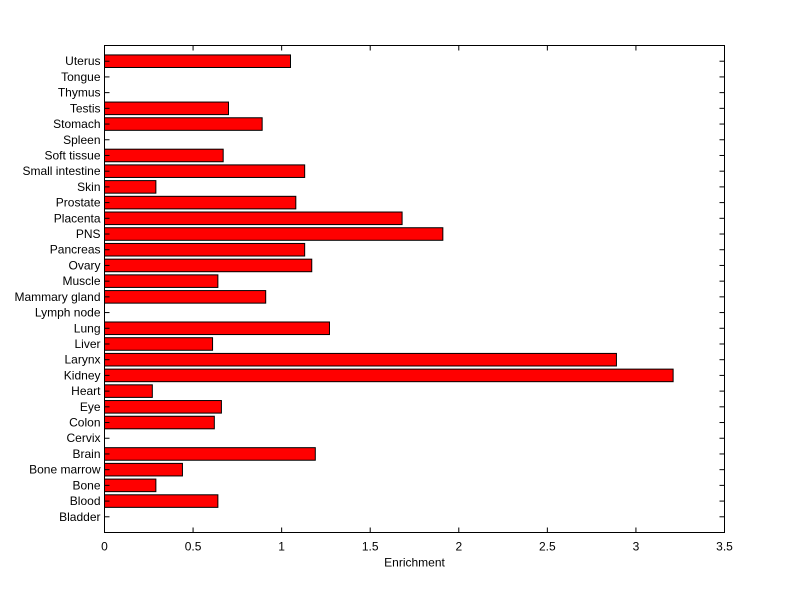  I want to click on x-tick-label: 0.5, so click(193, 547).